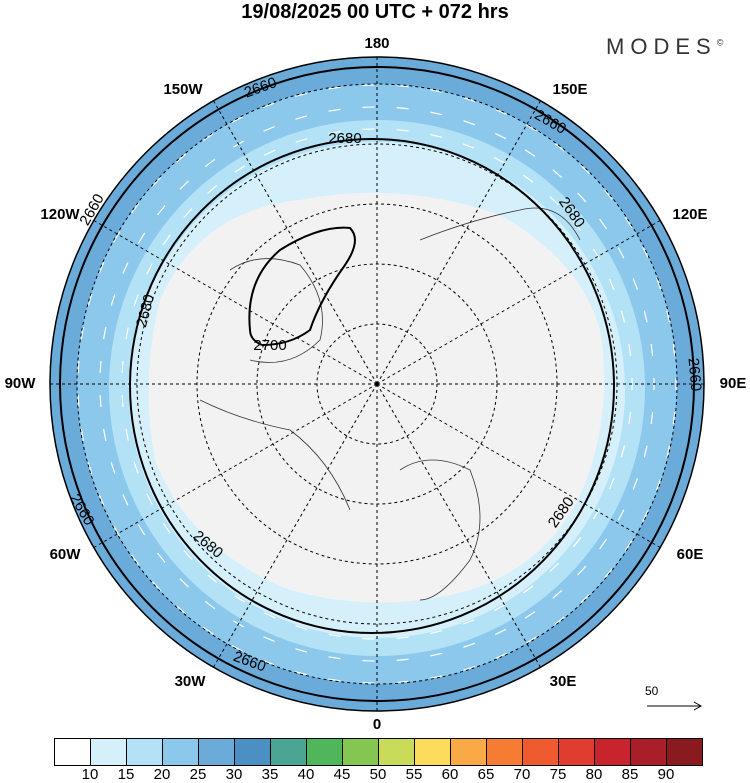  I want to click on longitude-label: 120W, so click(59, 214).